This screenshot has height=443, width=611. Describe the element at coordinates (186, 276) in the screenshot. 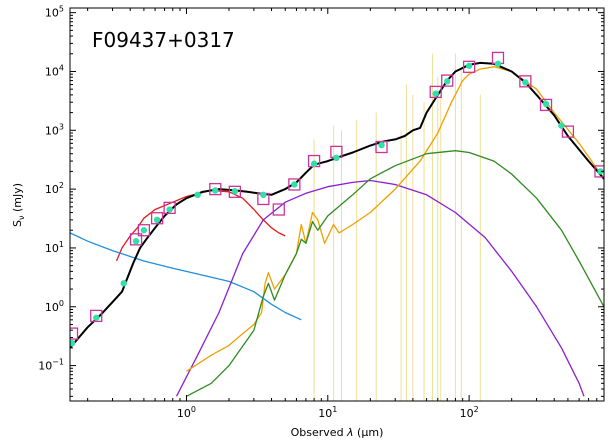

I see `series-line-agn_blue` at that location.